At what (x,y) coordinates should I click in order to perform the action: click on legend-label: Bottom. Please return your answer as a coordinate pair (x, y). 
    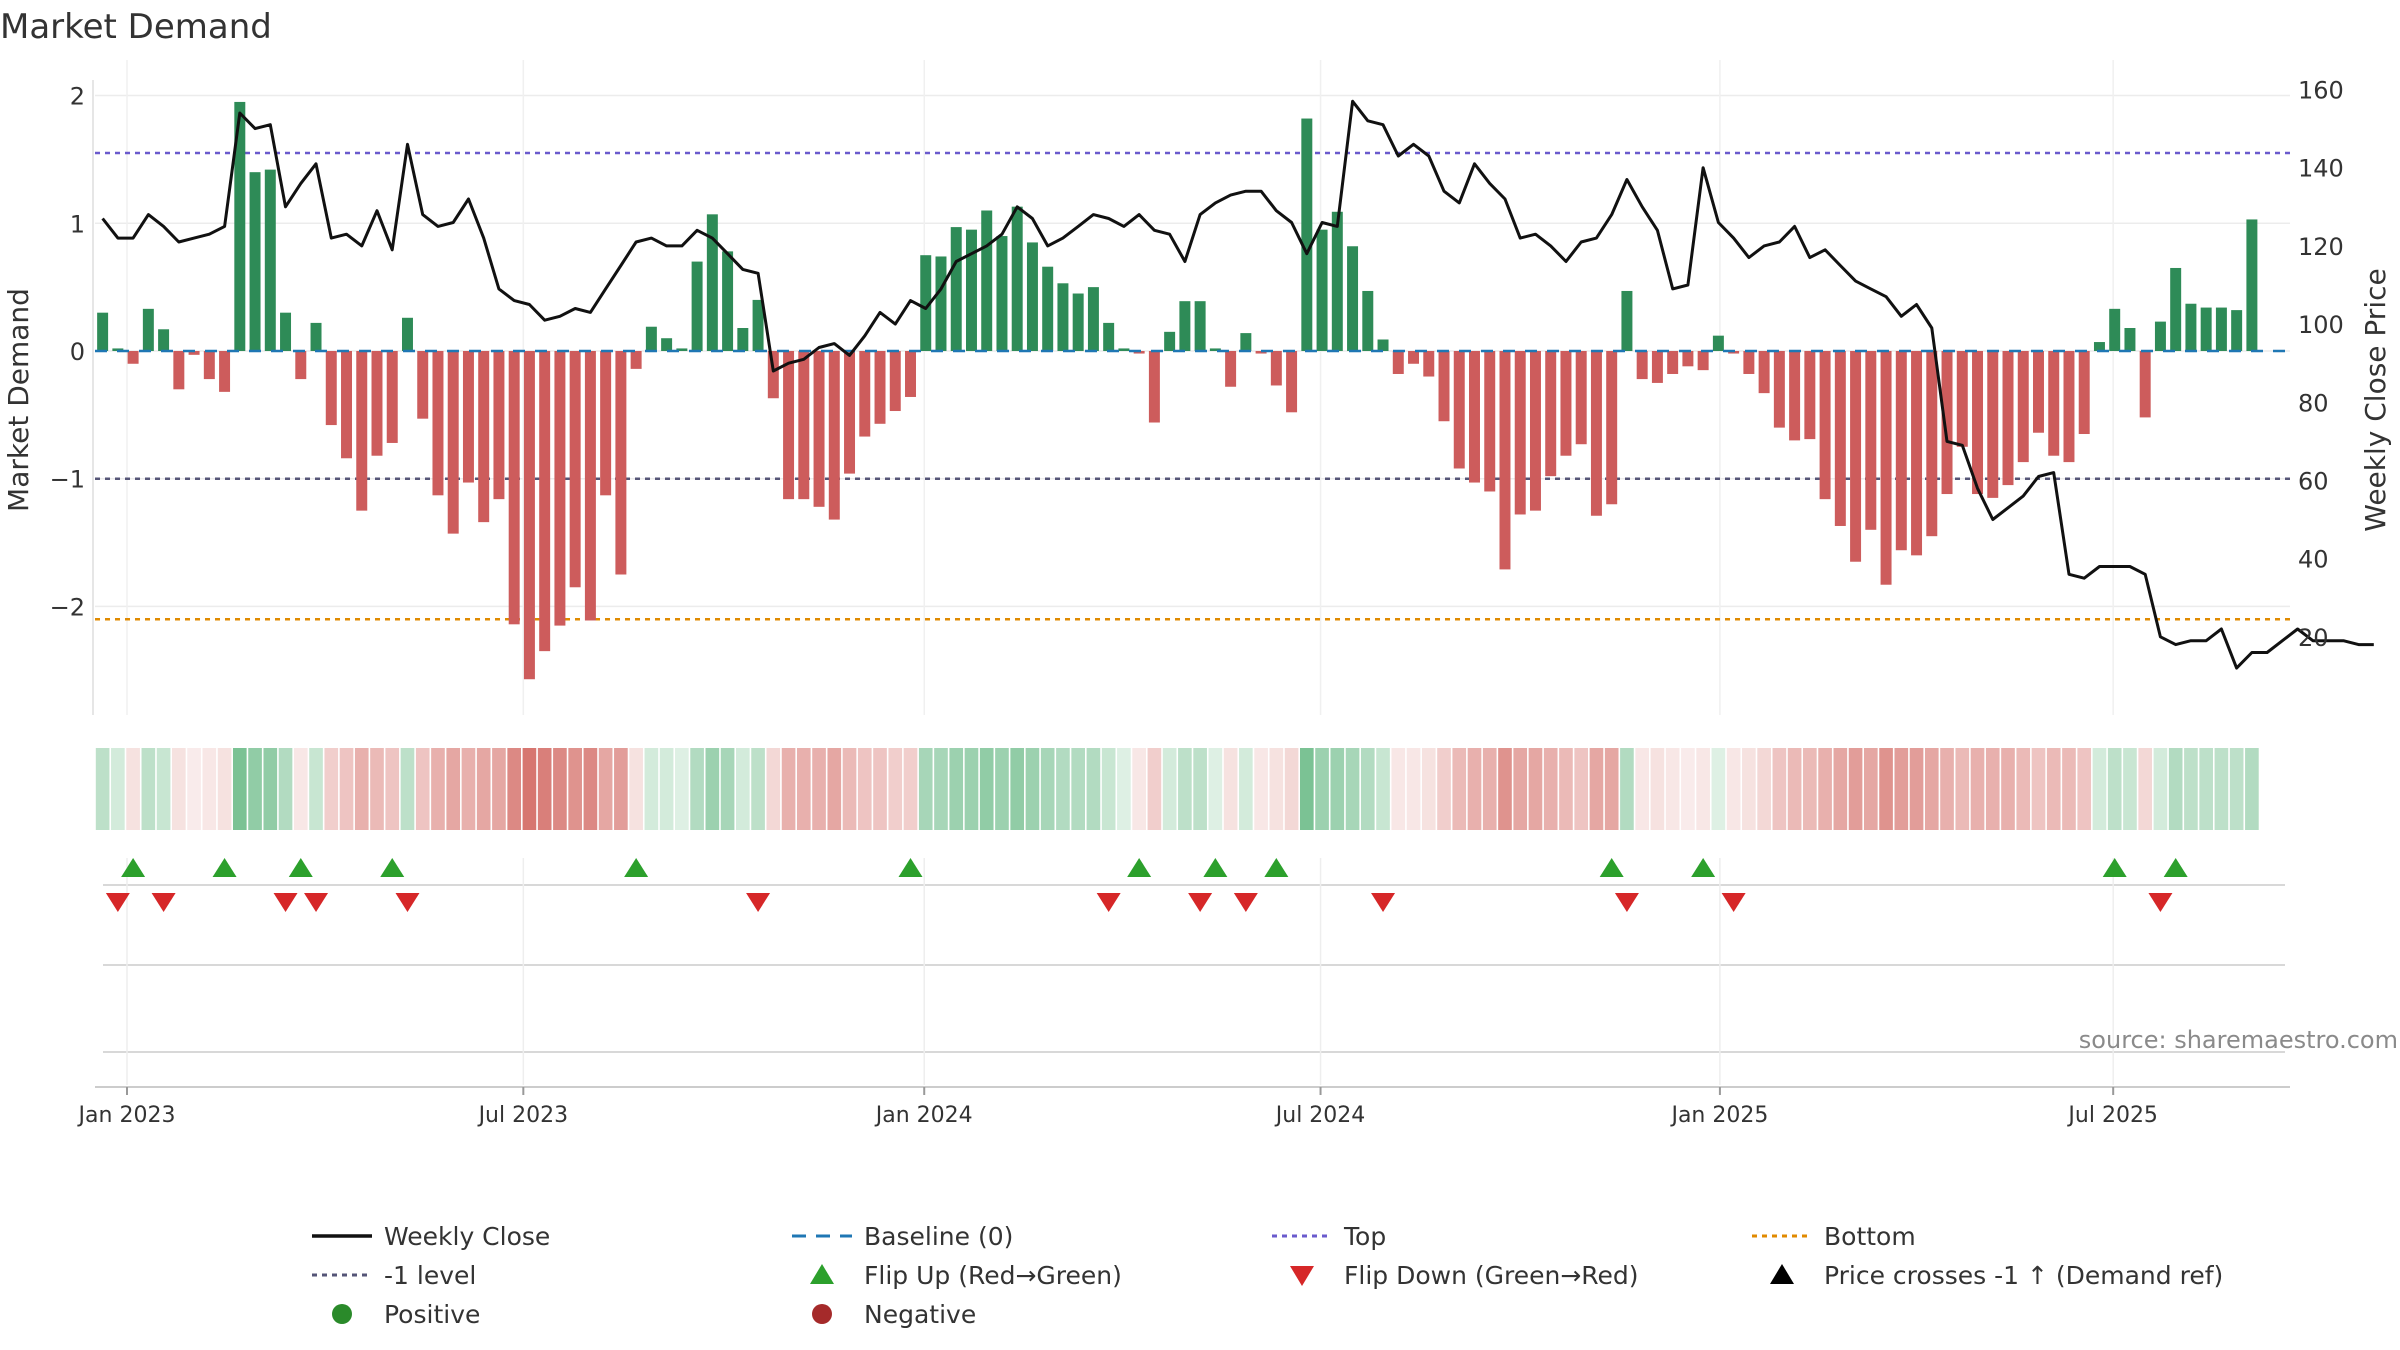
    Looking at the image, I should click on (1870, 1236).